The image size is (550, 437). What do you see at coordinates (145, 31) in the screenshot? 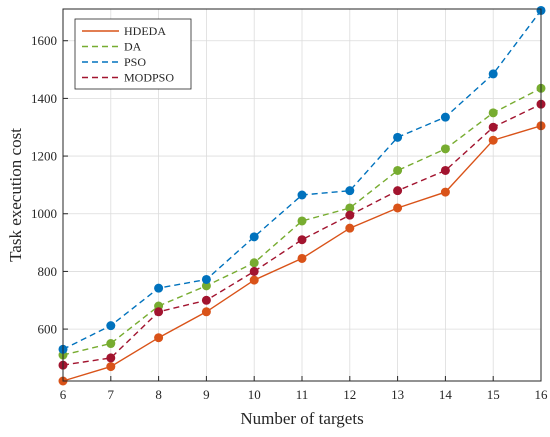
I see `legend-label: HDEDA` at bounding box center [145, 31].